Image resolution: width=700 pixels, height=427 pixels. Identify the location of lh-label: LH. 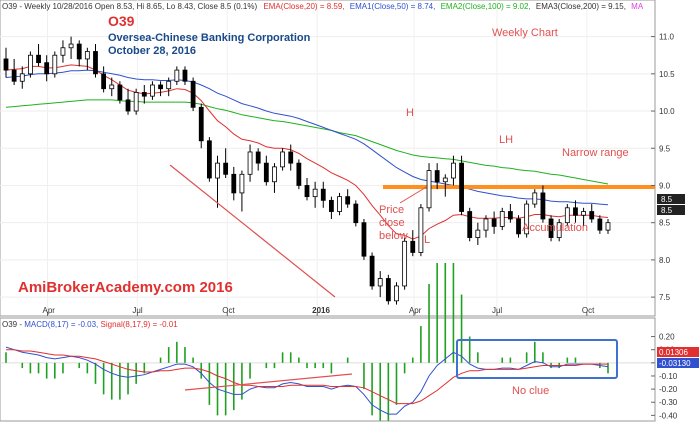
(506, 140).